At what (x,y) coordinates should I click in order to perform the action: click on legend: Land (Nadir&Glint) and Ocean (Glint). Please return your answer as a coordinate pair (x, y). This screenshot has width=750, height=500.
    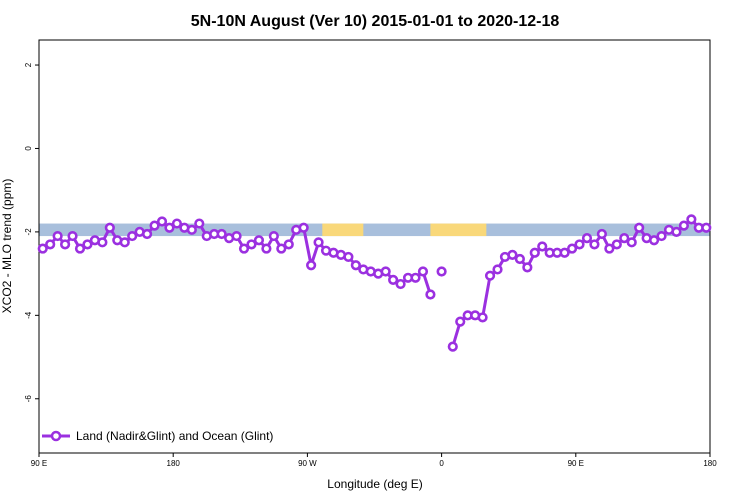
    Looking at the image, I should click on (157, 436).